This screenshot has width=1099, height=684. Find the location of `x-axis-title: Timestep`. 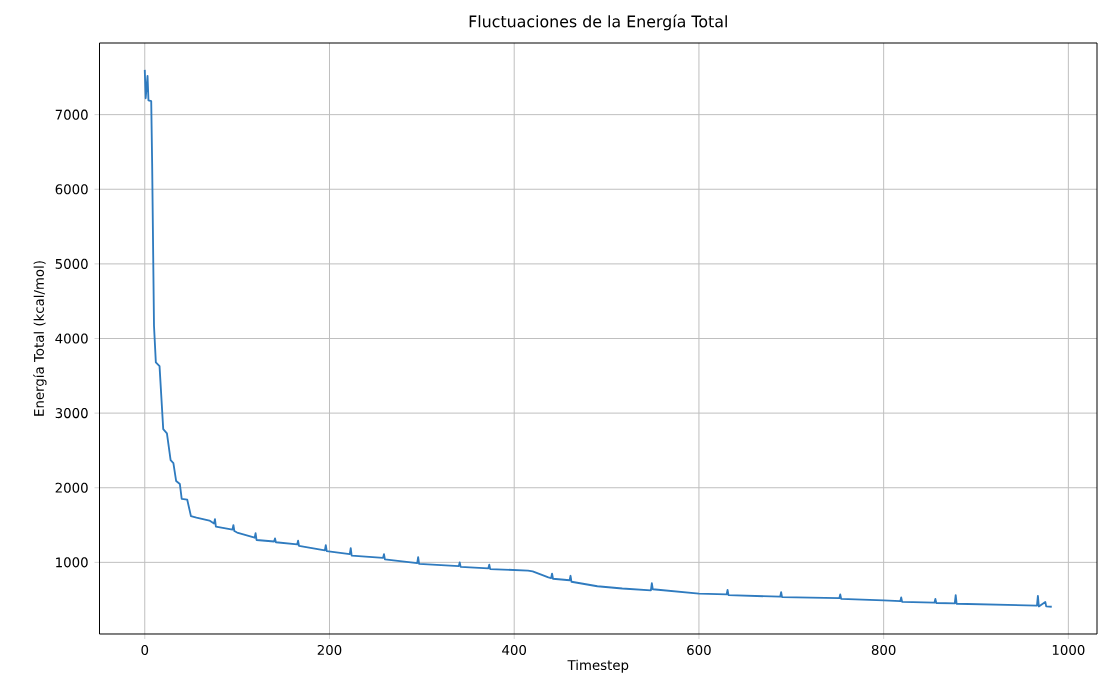

x-axis-title: Timestep is located at coordinates (598, 666).